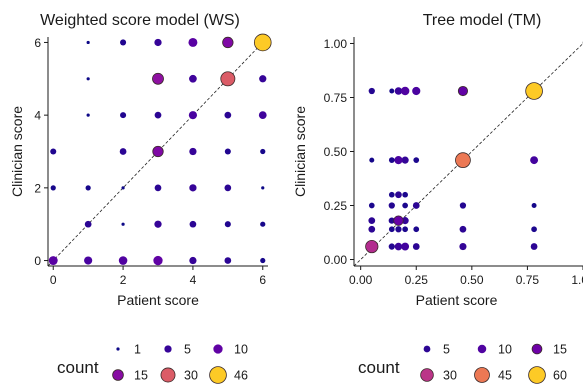  Describe the element at coordinates (457, 300) in the screenshot. I see `tm-x-axis-title: Patient score` at that location.